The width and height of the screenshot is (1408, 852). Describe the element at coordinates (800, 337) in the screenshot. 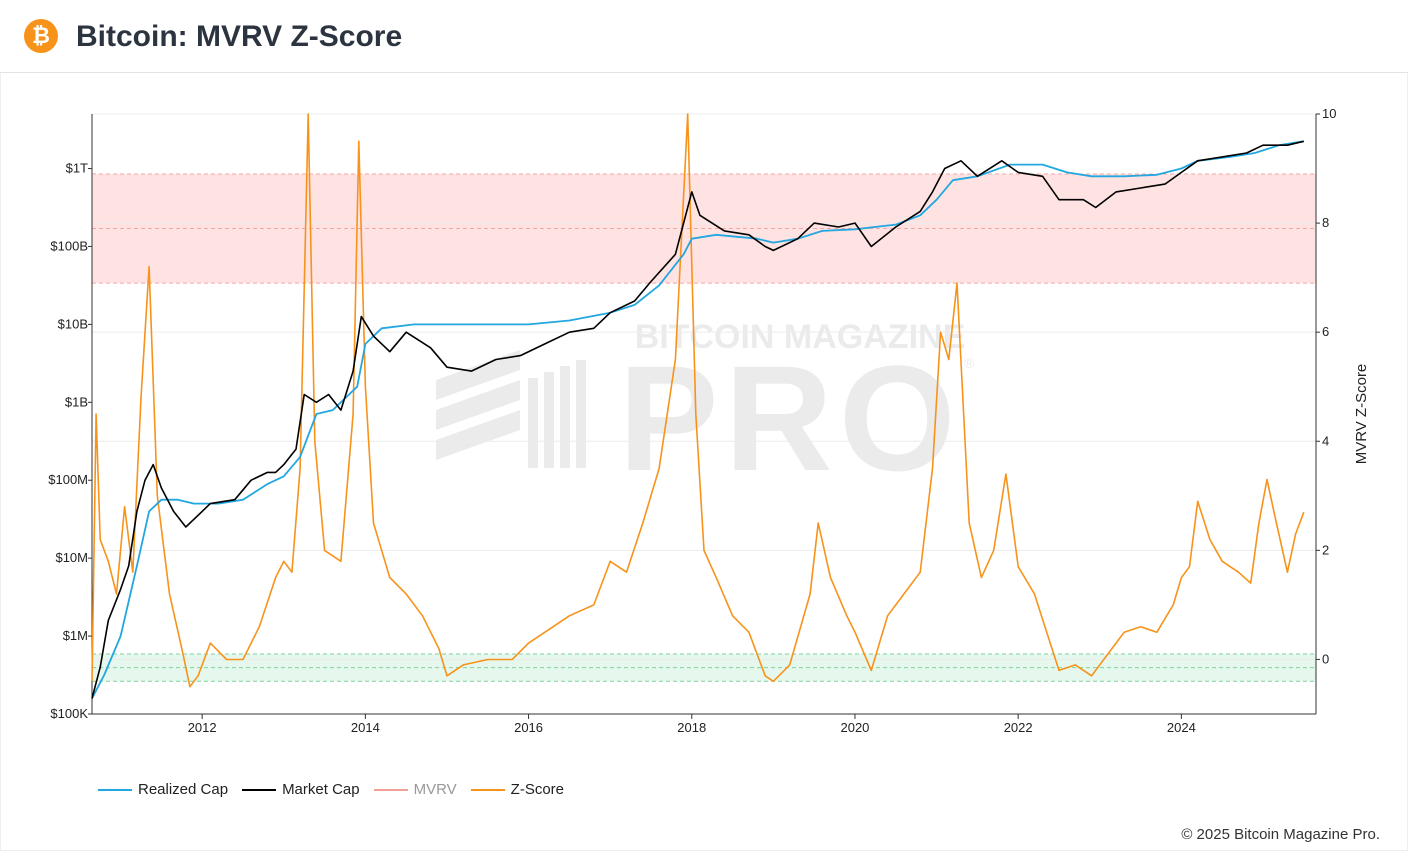

I see `watermark-line1: BITCOIN MAGAZINE` at that location.